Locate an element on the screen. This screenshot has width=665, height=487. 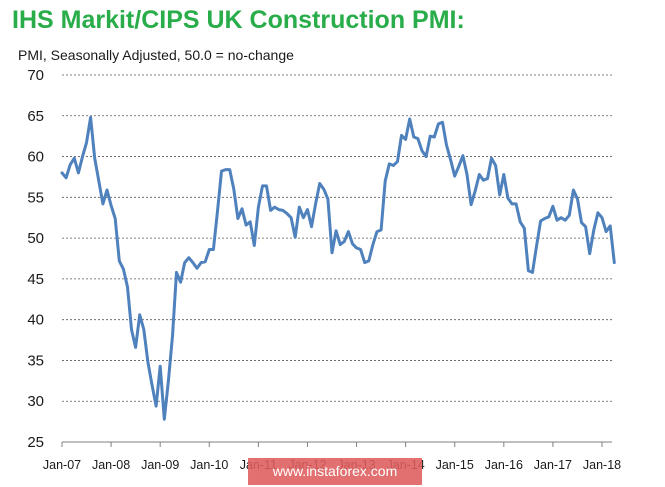
x-tick-label: Jan-08 is located at coordinates (111, 465).